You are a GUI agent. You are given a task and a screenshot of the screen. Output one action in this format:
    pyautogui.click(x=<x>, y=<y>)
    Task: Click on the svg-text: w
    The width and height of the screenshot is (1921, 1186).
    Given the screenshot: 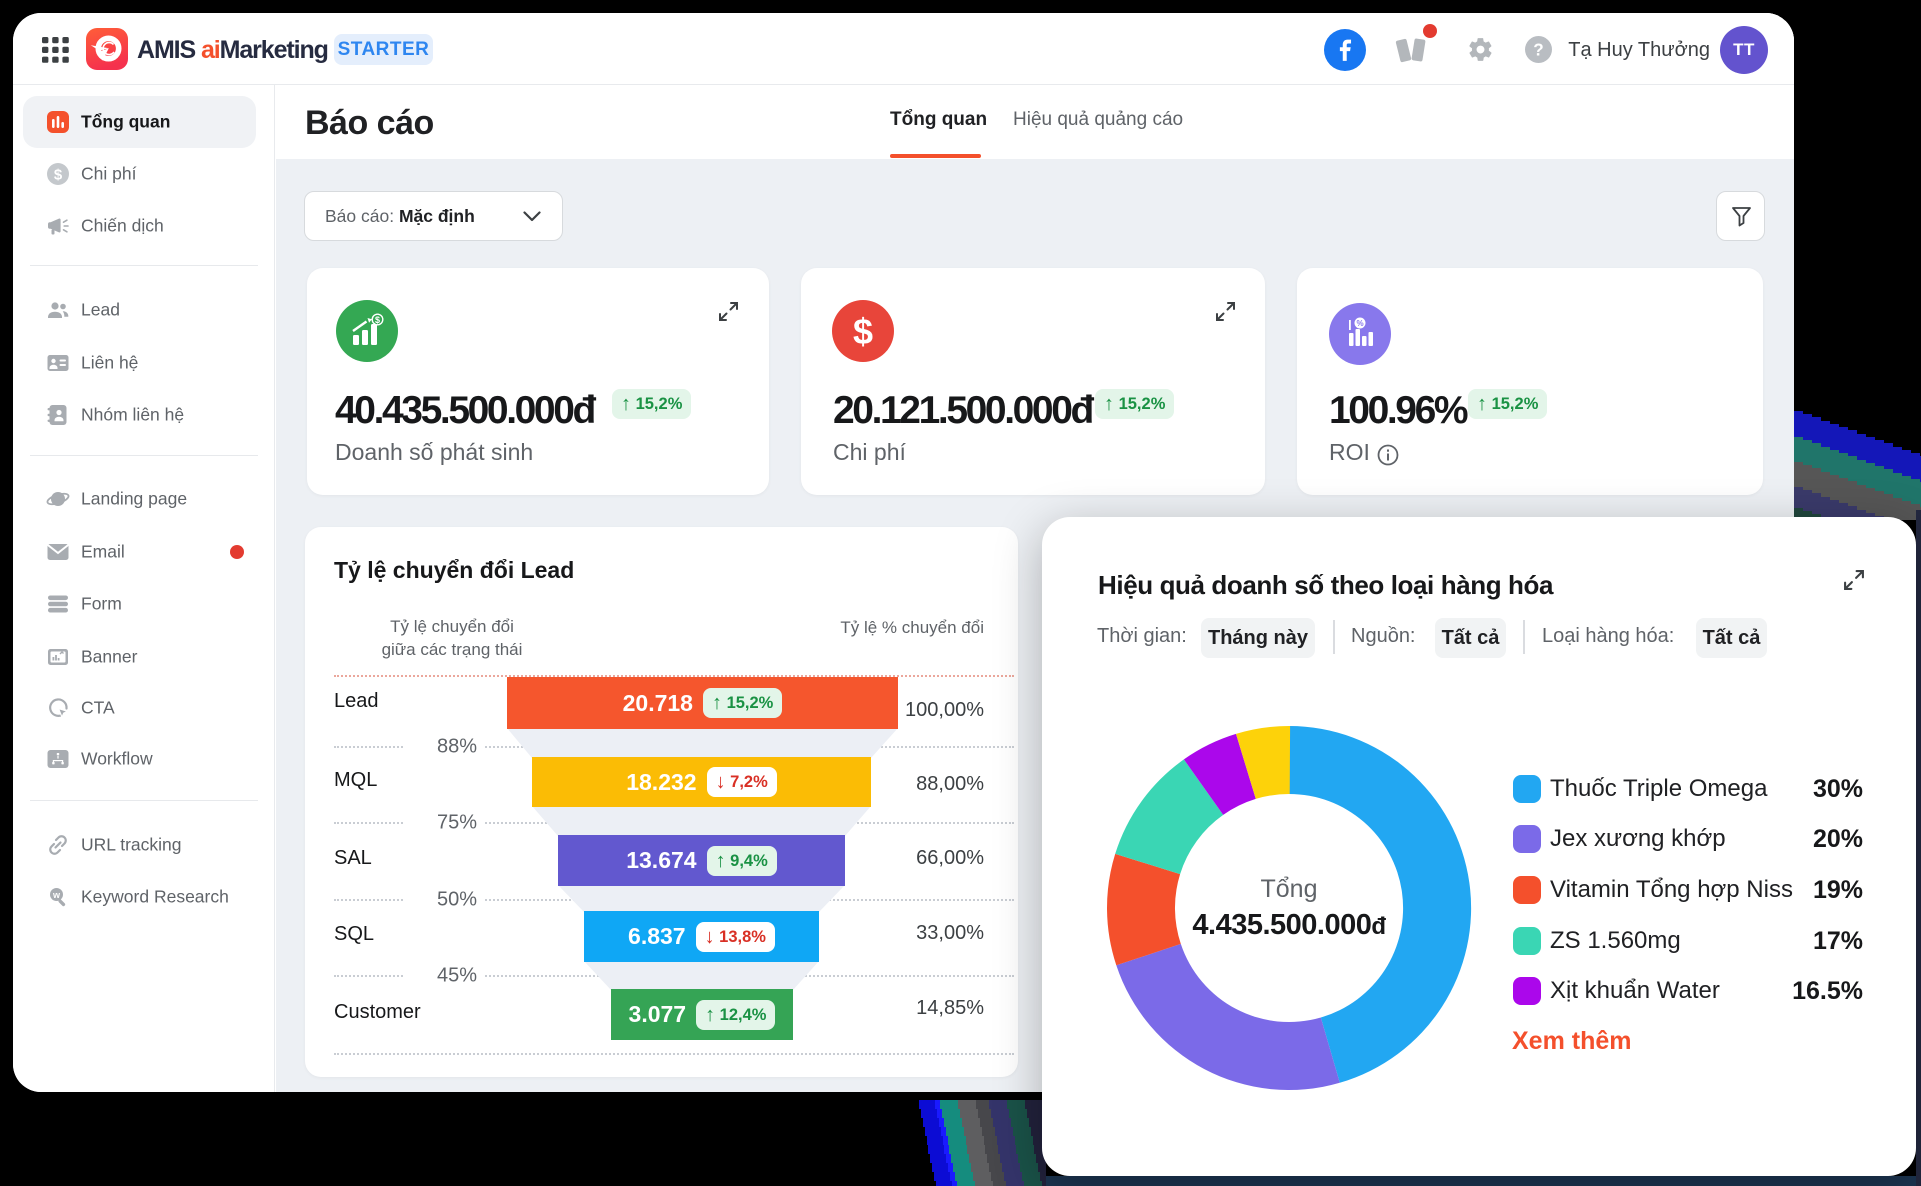 What is the action you would take?
    pyautogui.click(x=56, y=895)
    